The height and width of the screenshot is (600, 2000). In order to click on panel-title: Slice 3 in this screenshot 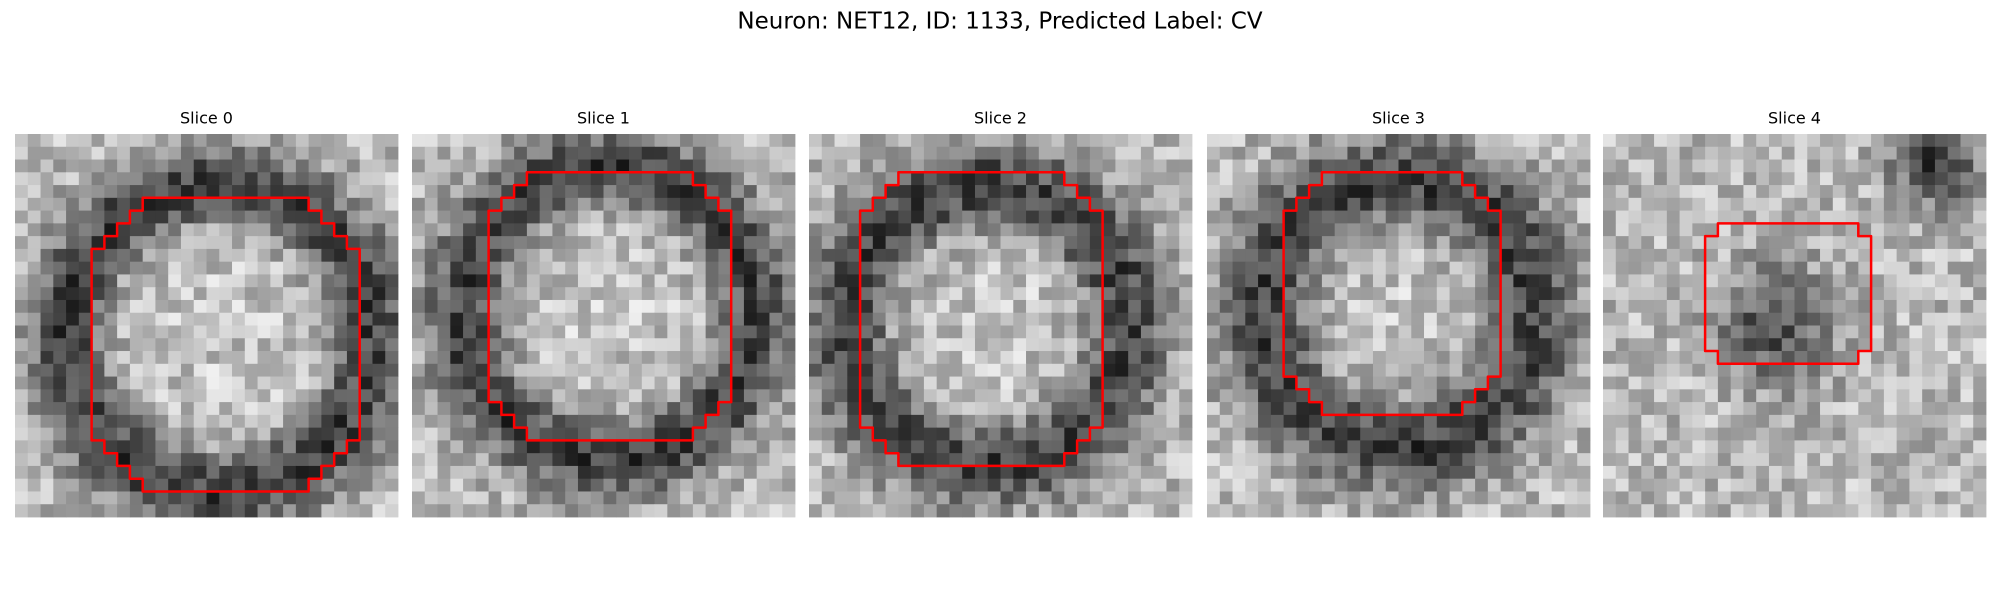, I will do `click(1398, 118)`.